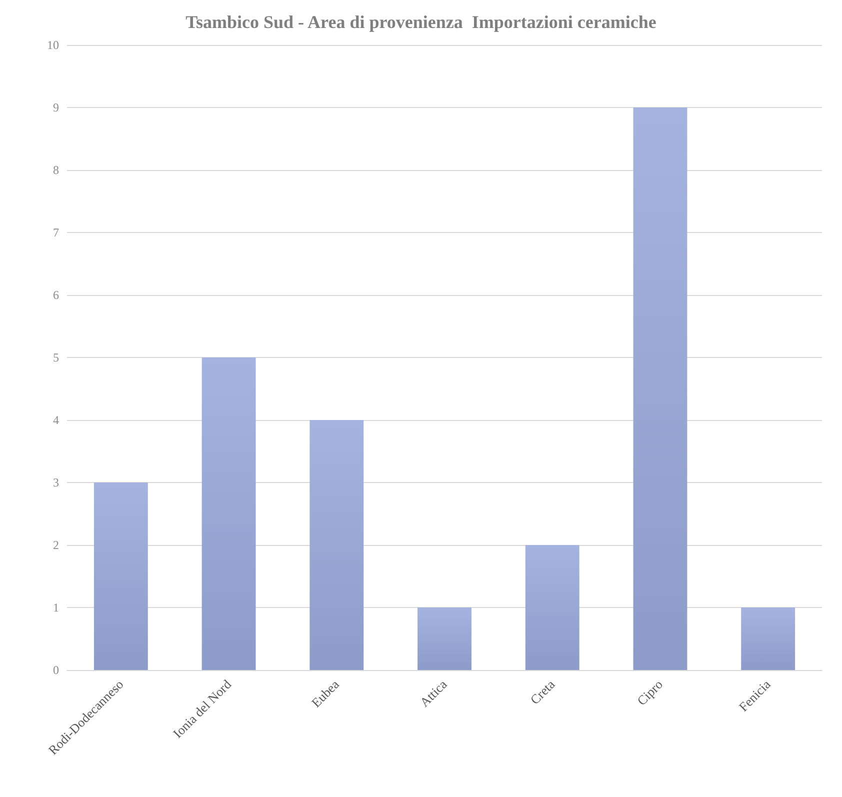  I want to click on y-tick-label: 7, so click(56, 233).